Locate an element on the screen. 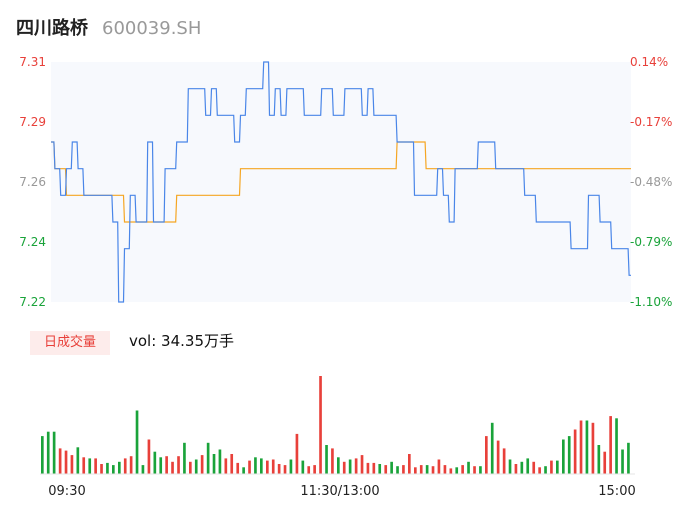 The image size is (686, 524). y-tick-right-label: 0.14% is located at coordinates (649, 62).